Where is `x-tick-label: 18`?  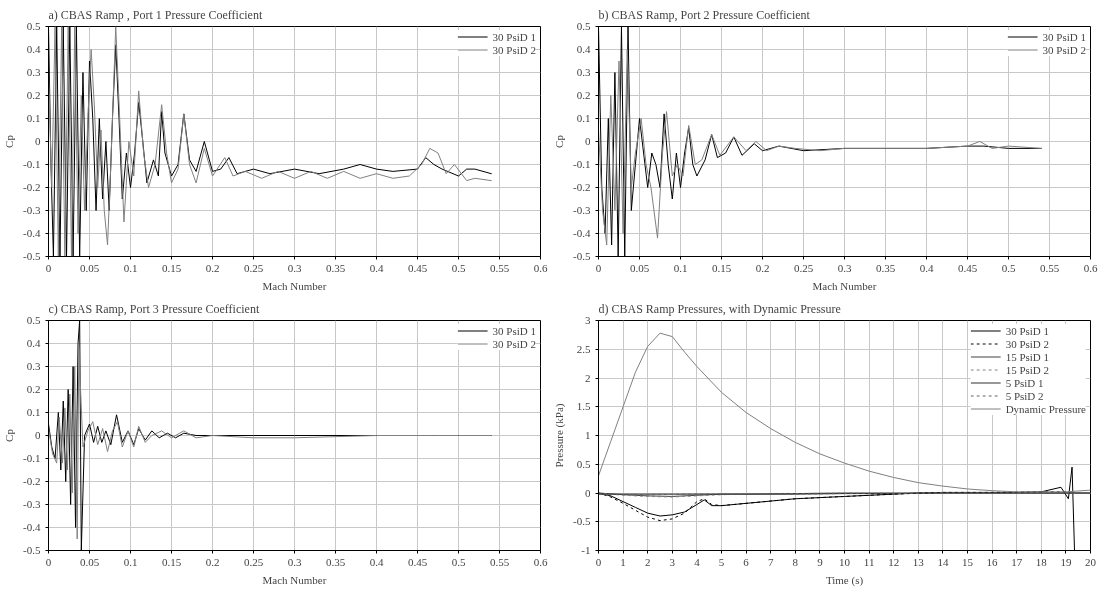 x-tick-label: 18 is located at coordinates (1041, 561).